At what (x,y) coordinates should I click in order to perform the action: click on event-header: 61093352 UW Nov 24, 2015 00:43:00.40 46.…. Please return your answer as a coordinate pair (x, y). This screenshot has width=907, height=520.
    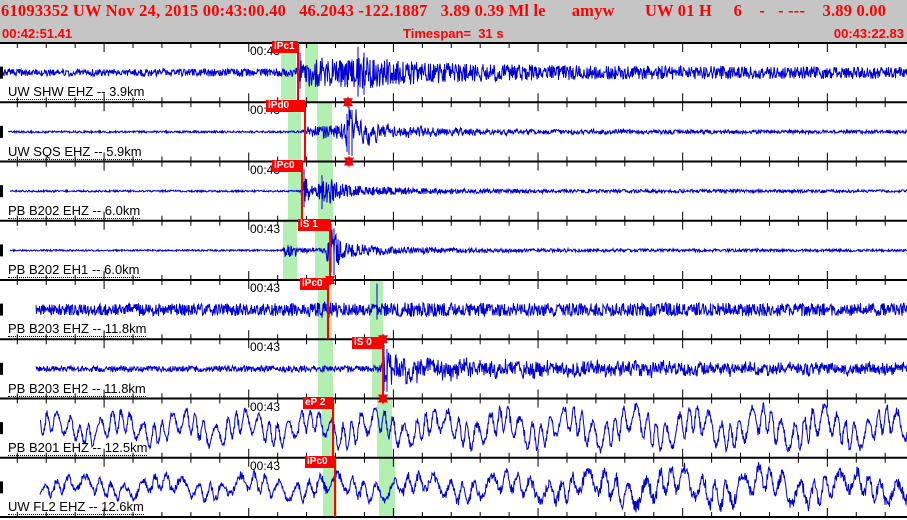
    Looking at the image, I should click on (453, 21).